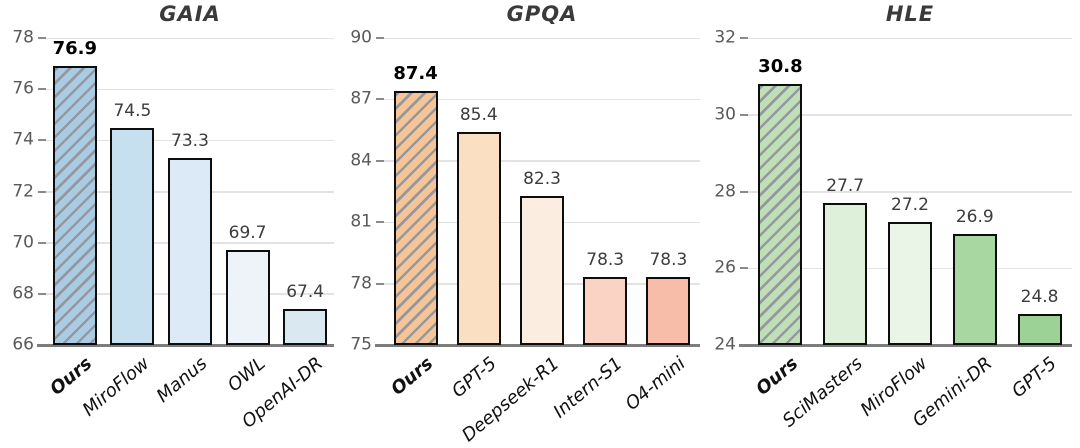 The width and height of the screenshot is (1080, 448). I want to click on y-tick-label: 68, so click(23, 293).